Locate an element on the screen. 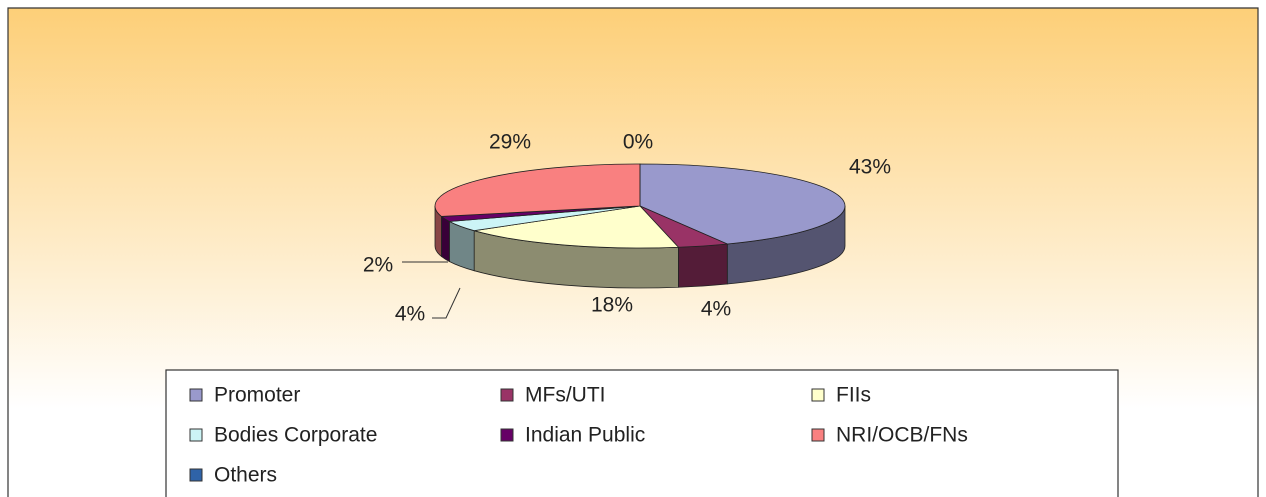 This screenshot has height=497, width=1266. legend-label: Bodies Corporate is located at coordinates (295, 435).